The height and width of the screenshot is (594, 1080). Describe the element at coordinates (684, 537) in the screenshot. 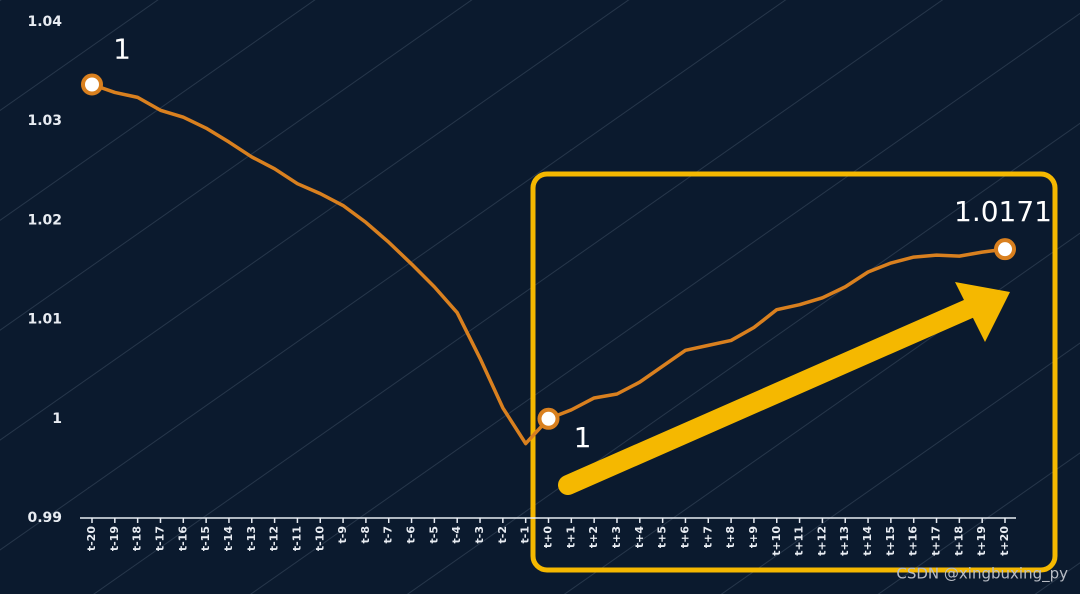

I see `x-tick-label: t+6` at that location.